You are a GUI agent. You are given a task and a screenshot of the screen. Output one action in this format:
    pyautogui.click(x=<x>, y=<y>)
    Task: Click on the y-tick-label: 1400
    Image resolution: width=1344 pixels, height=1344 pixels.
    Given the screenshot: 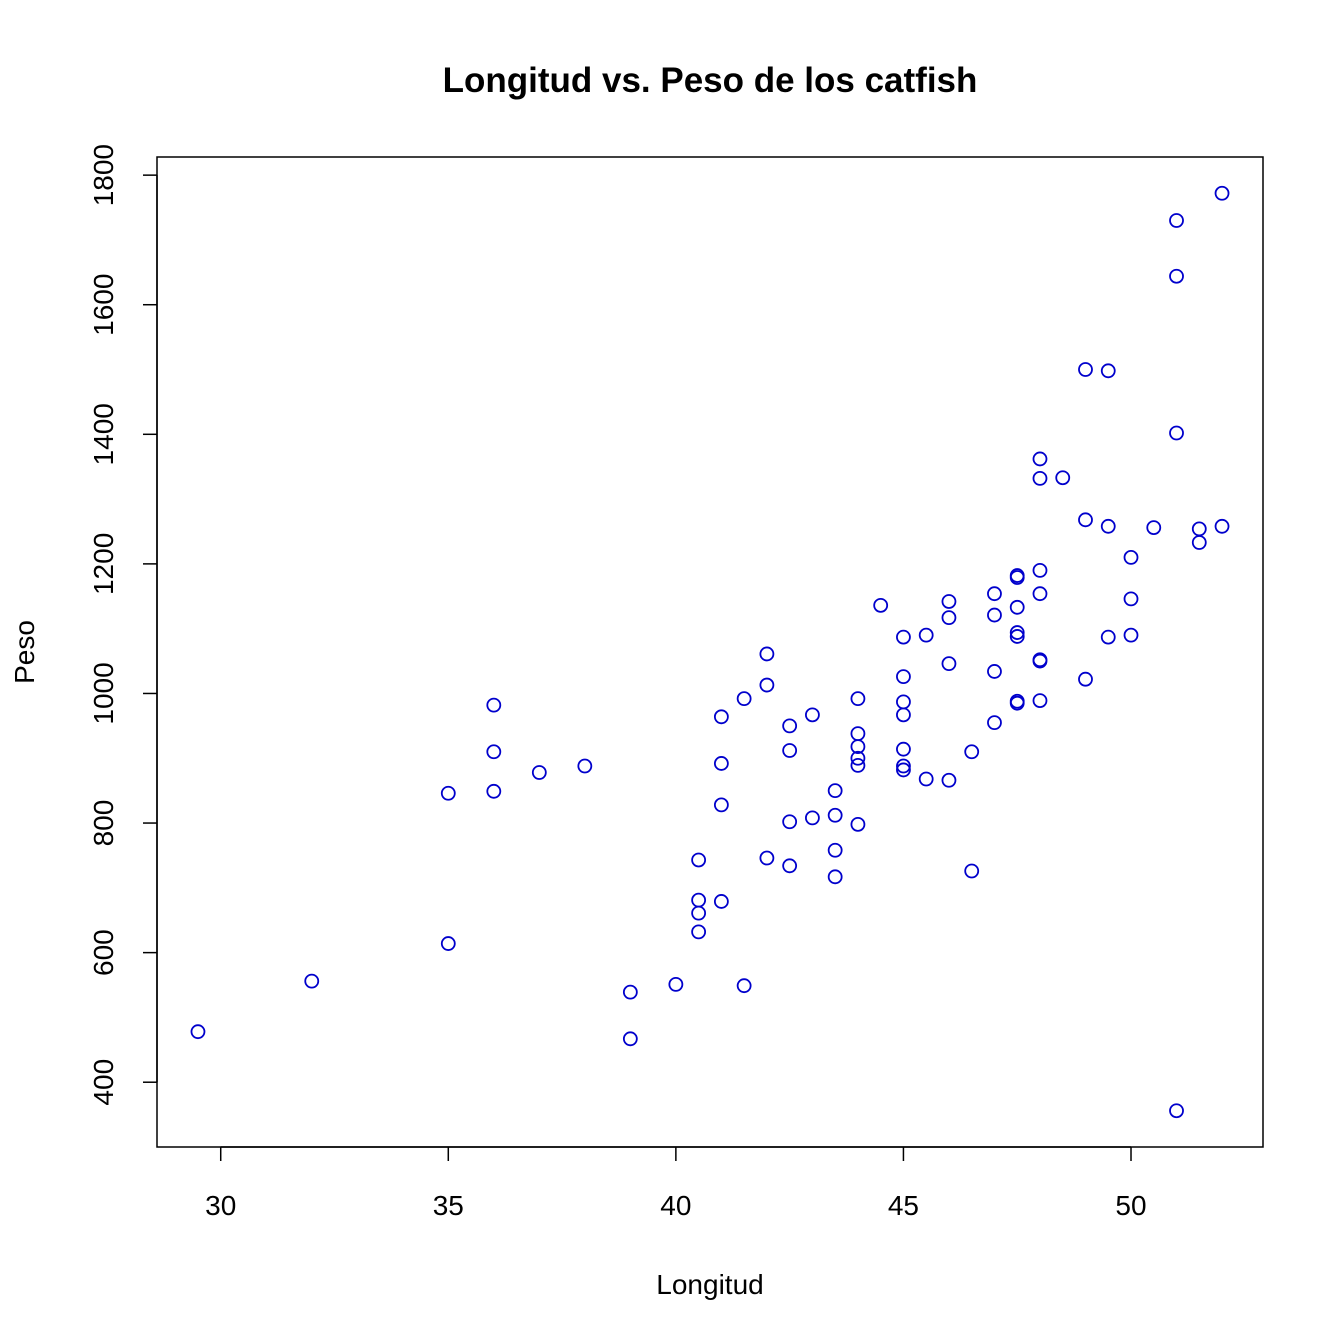 What is the action you would take?
    pyautogui.click(x=103, y=434)
    